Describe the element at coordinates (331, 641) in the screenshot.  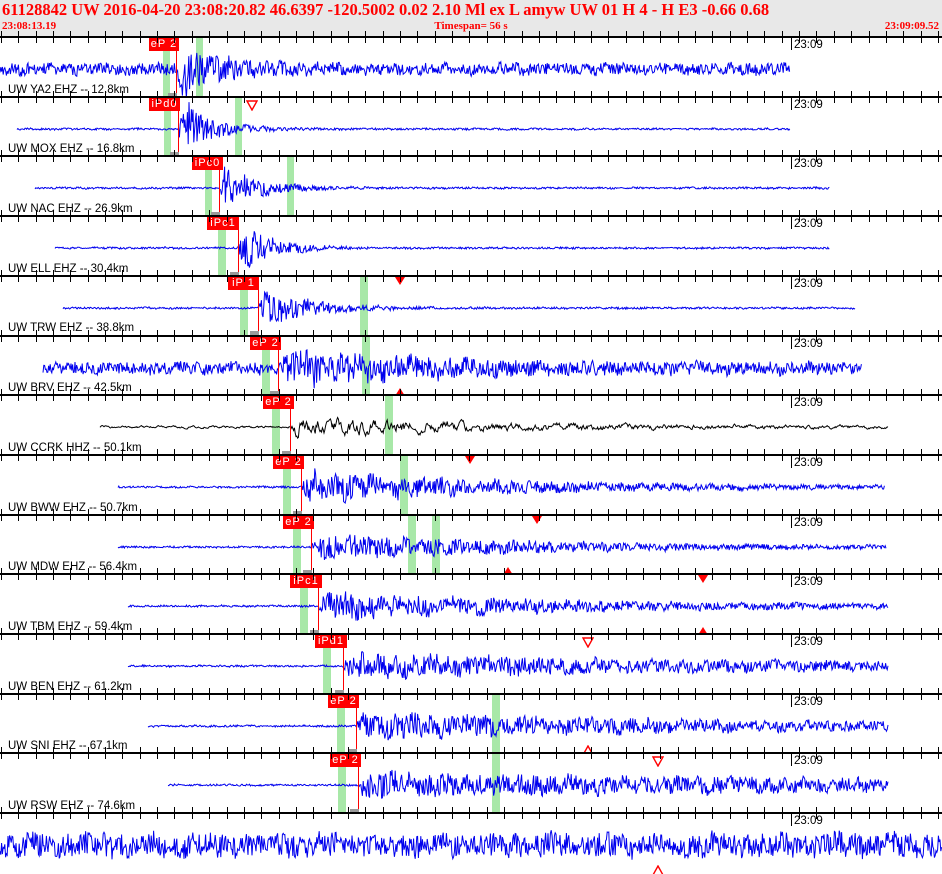
I see `phase-pick-label: iPd1` at that location.